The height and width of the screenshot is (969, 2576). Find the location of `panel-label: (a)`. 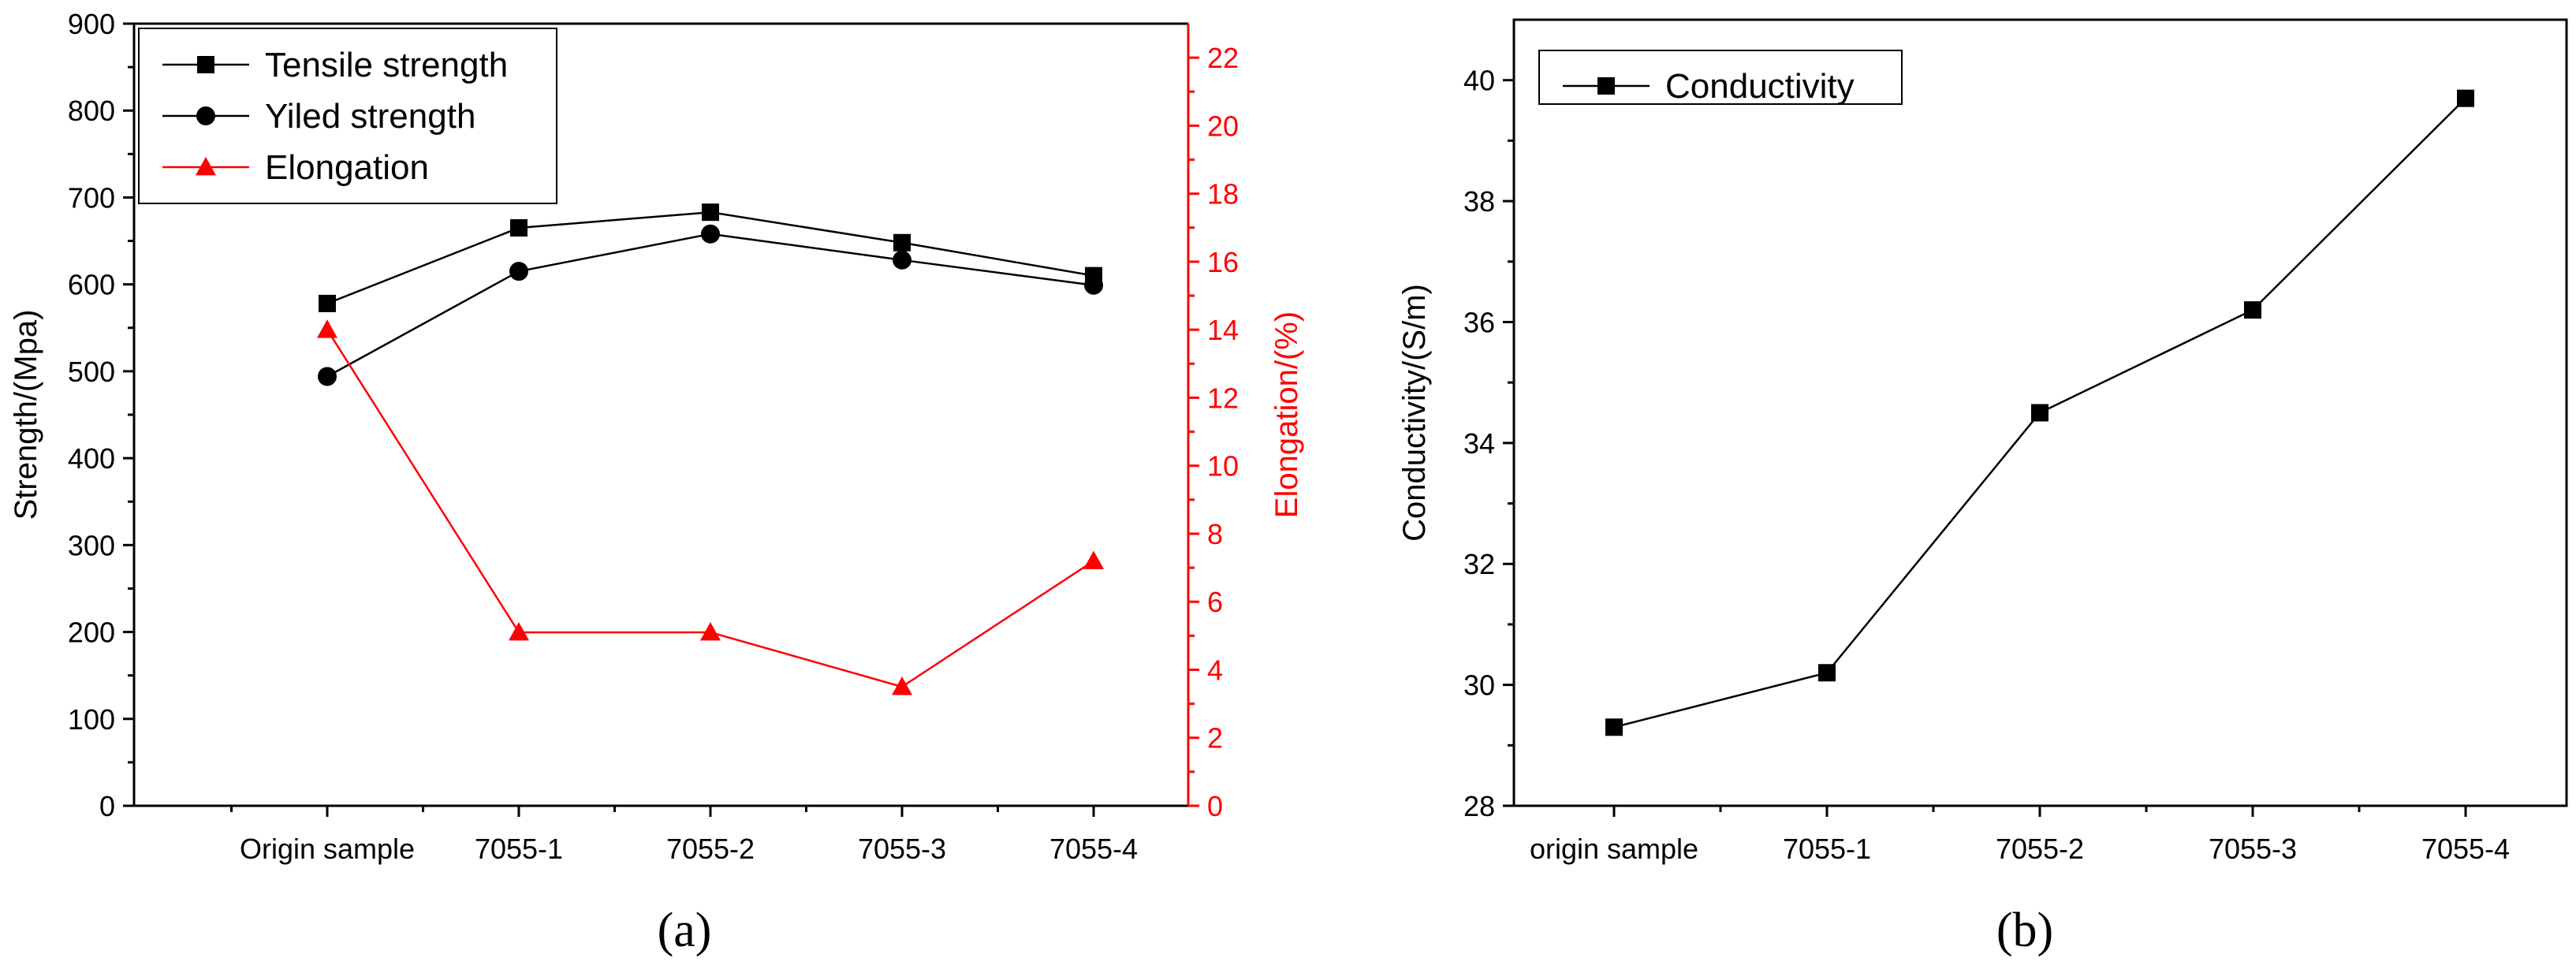

panel-label: (a) is located at coordinates (685, 930).